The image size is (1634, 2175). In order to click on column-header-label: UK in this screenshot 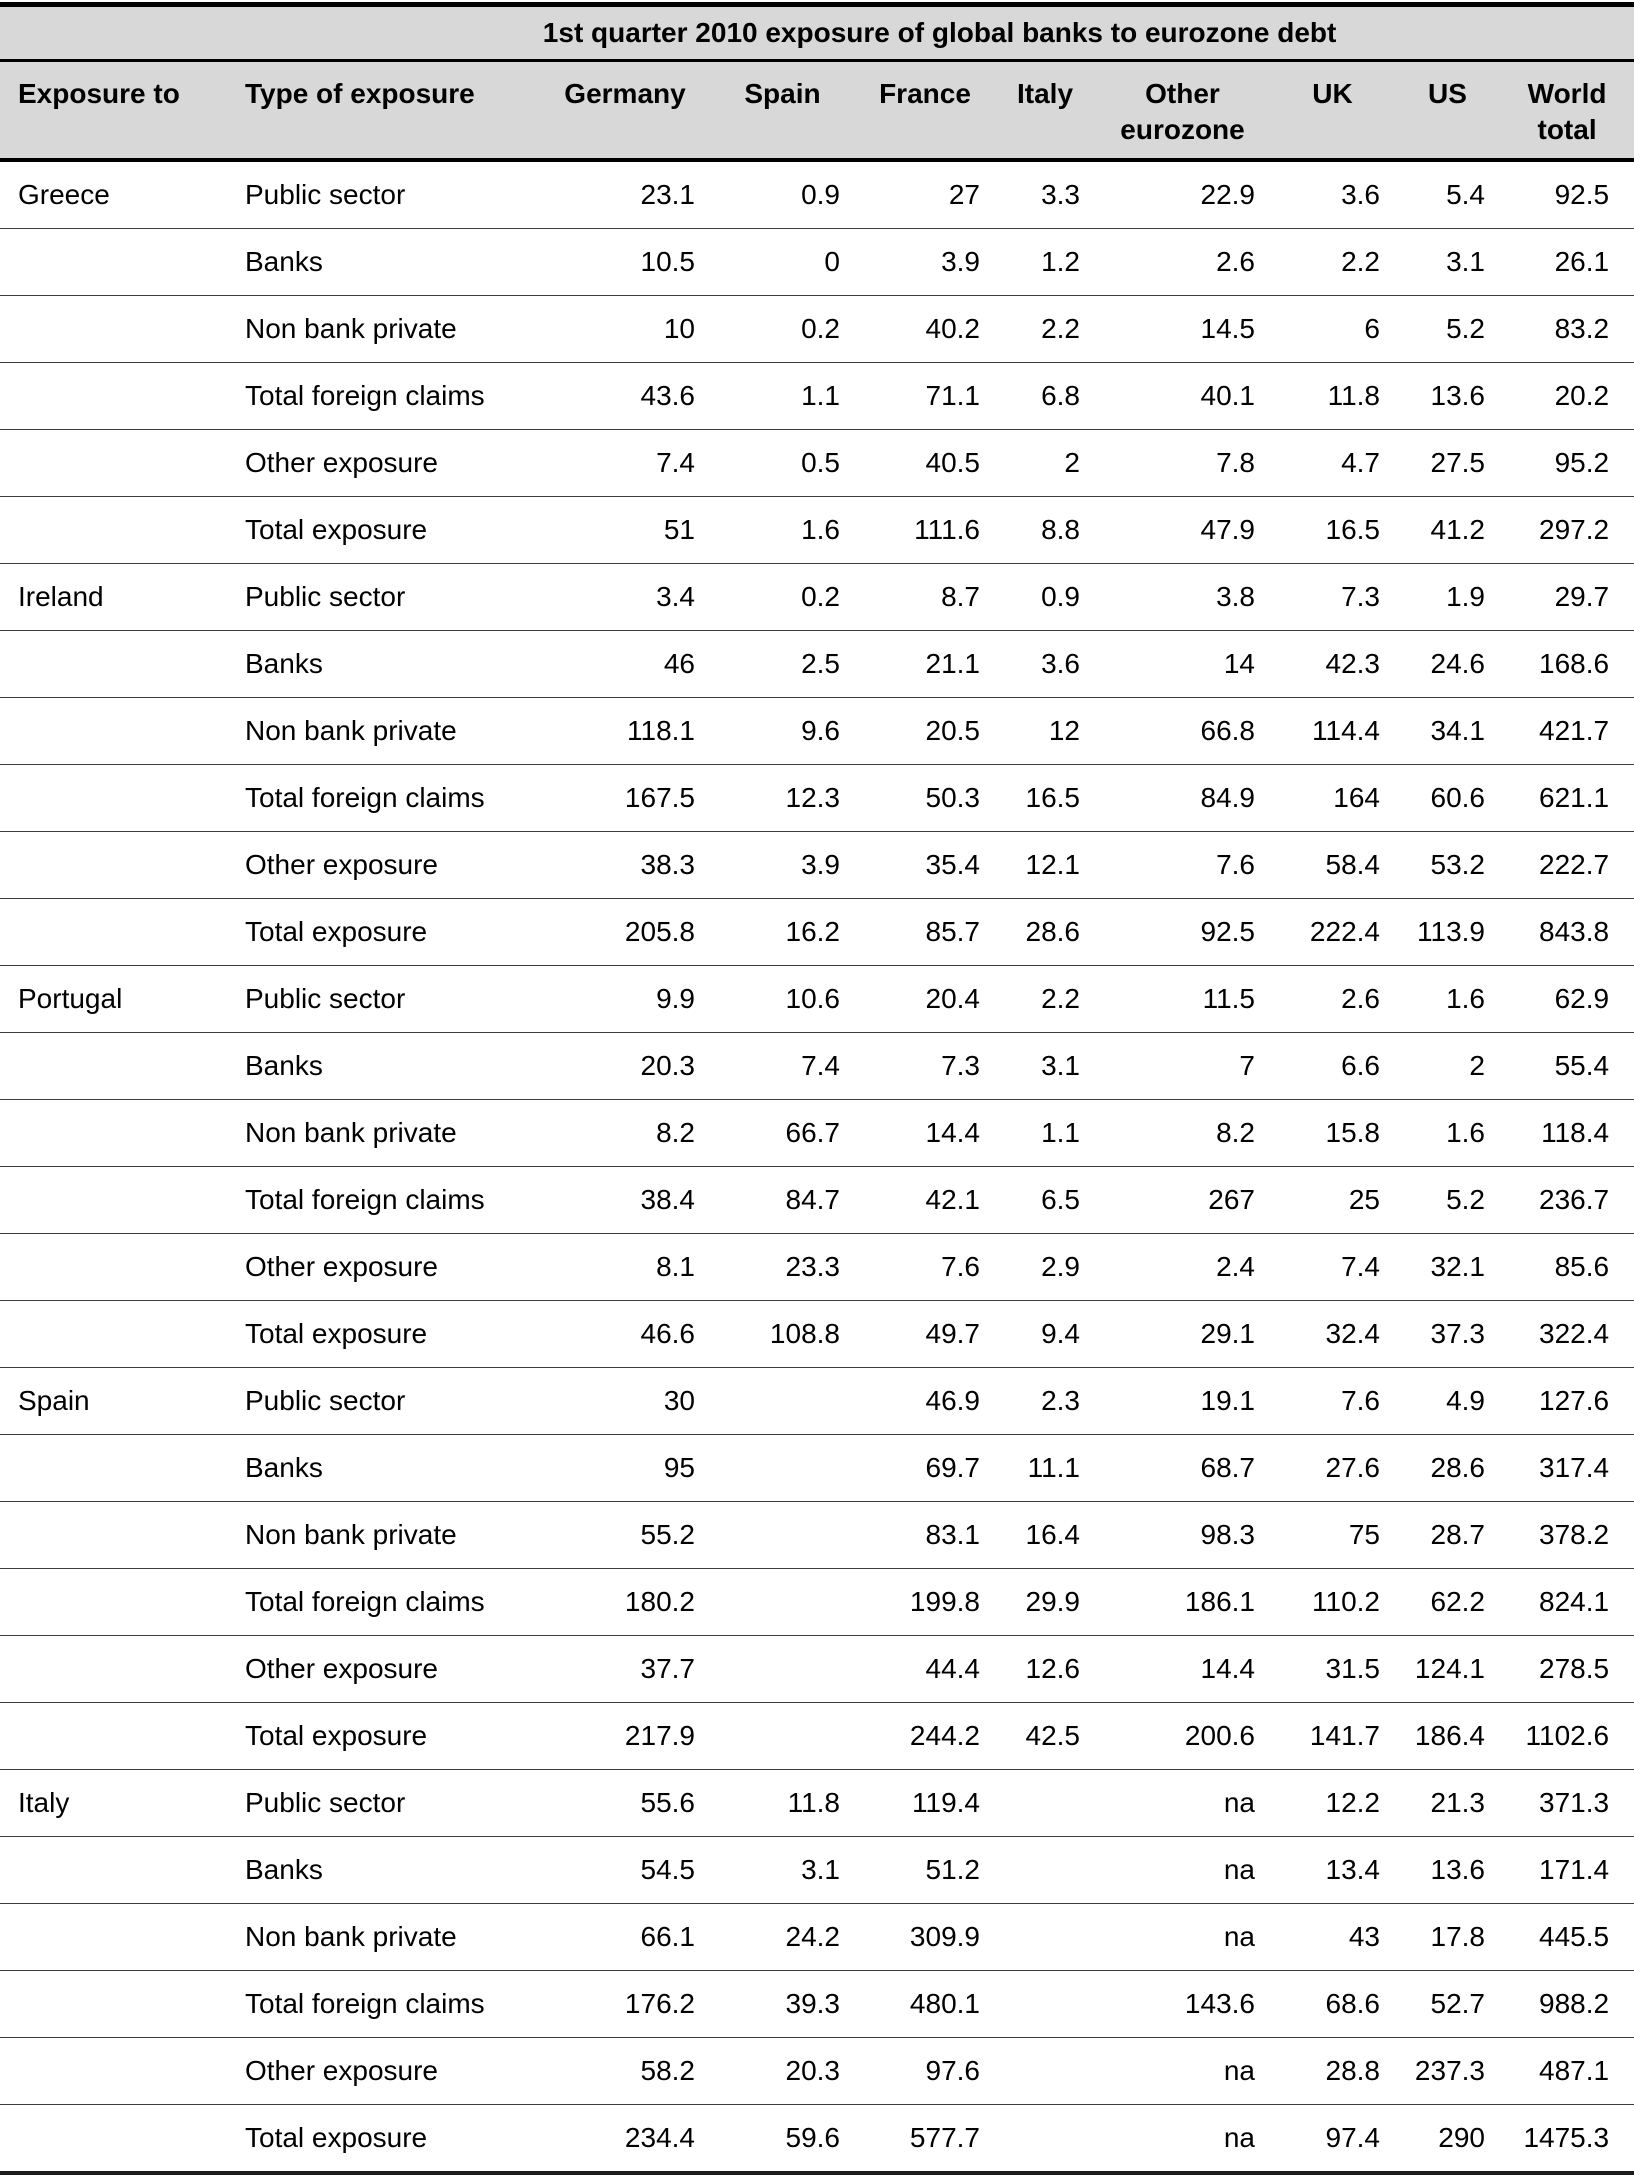, I will do `click(1332, 93)`.